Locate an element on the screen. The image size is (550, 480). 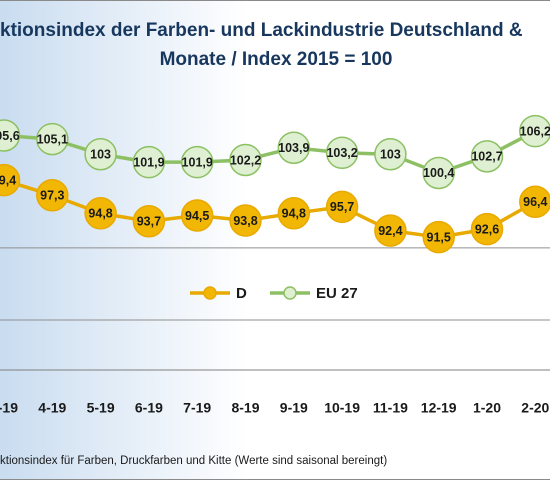
data-label: 105,6 is located at coordinates (10, 136).